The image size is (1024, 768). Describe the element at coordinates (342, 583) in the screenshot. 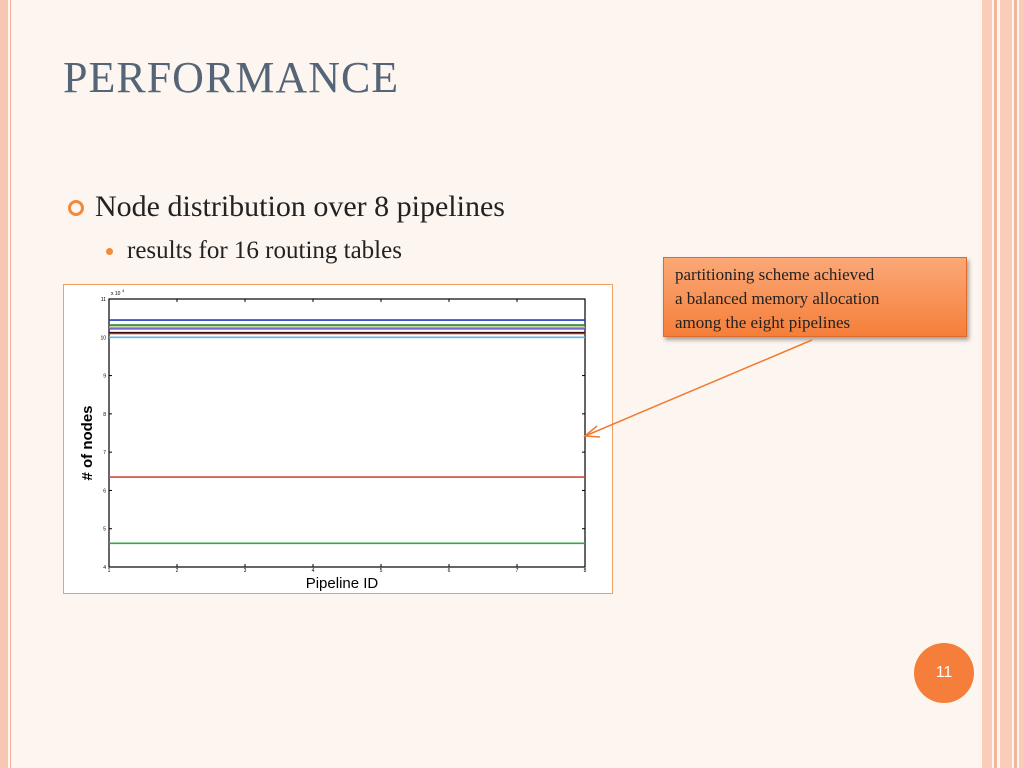

I see `x-axis-label: Pipeline ID` at that location.